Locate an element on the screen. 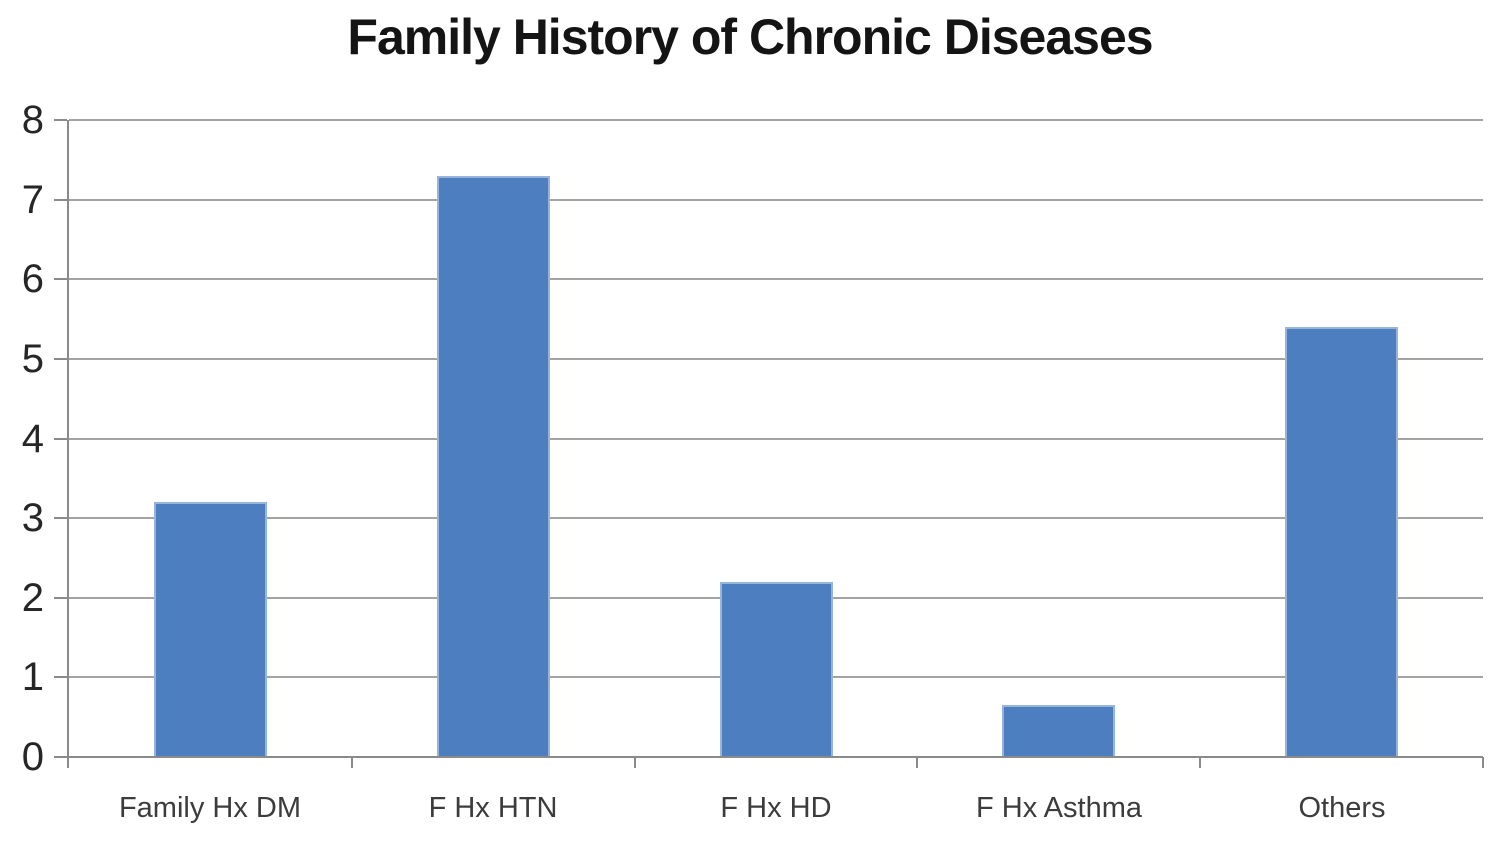 This screenshot has height=844, width=1500. y-tick-label: 5 is located at coordinates (32, 358).